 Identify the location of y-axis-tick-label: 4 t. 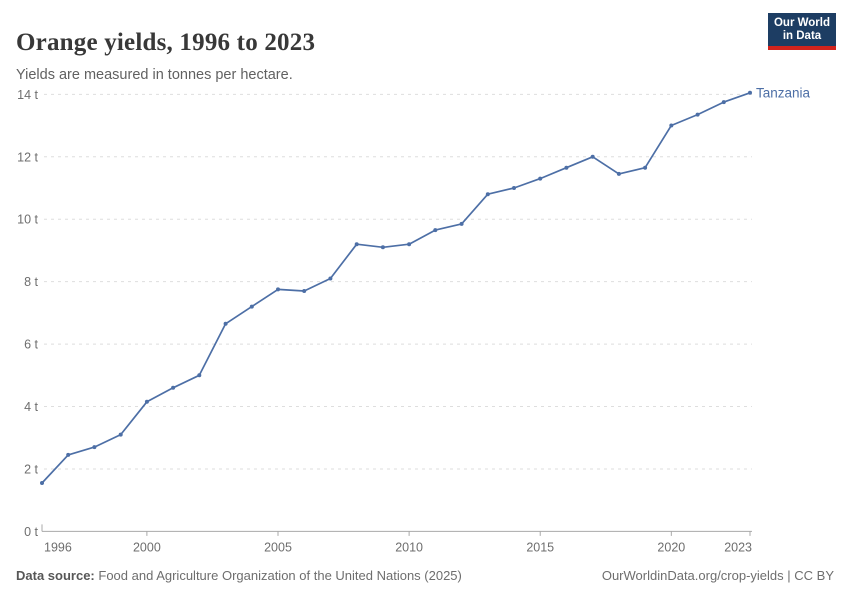
(31, 407).